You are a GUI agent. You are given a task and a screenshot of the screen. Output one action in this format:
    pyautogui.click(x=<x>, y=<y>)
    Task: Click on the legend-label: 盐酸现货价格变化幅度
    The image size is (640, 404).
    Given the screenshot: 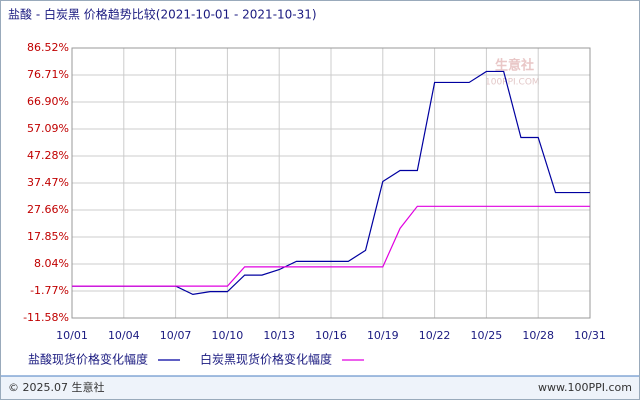 What is the action you would take?
    pyautogui.click(x=88, y=359)
    